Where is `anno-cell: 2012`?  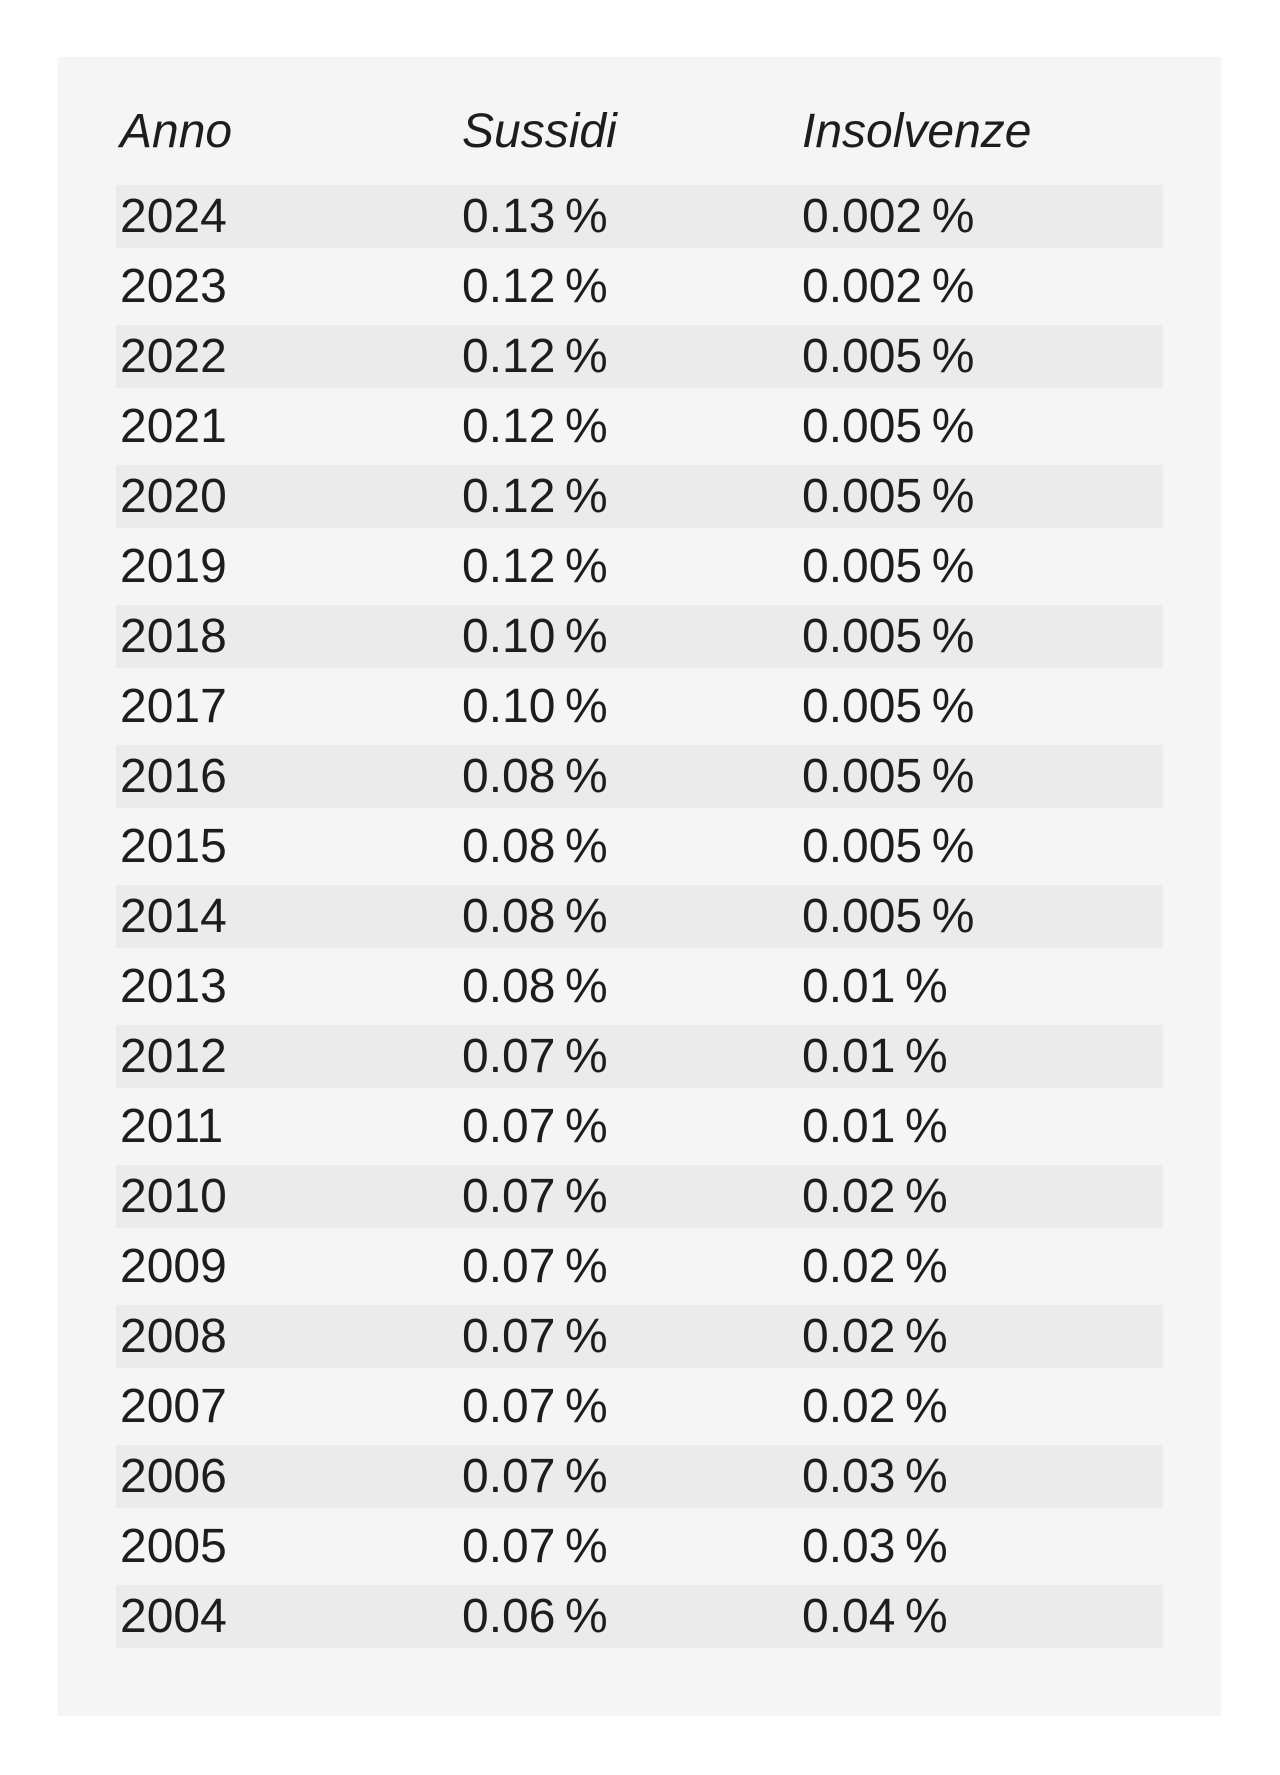 anno-cell: 2012 is located at coordinates (287, 1056).